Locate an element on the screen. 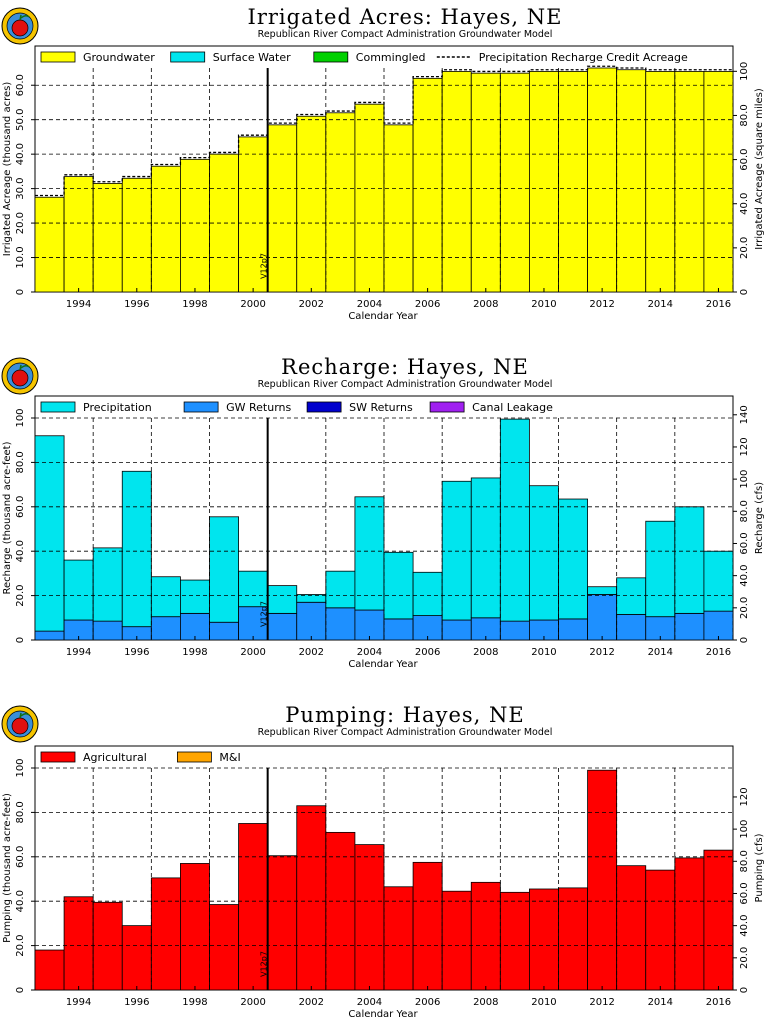 The width and height of the screenshot is (768, 1024). x-tick-label: 2004 is located at coordinates (369, 1002).